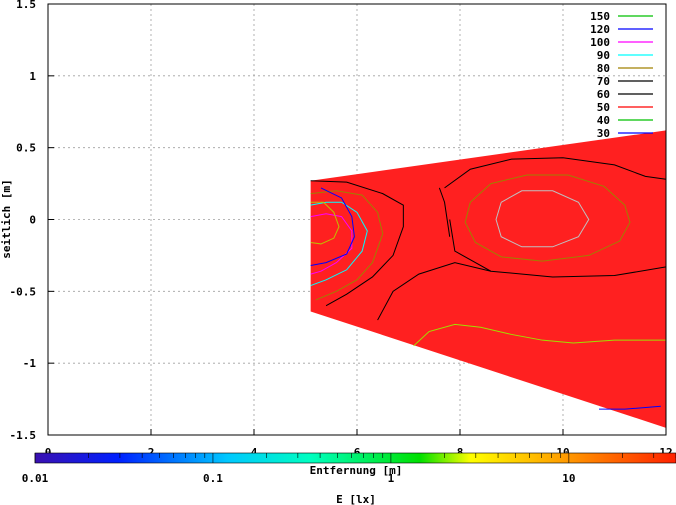 The height and width of the screenshot is (505, 676). Describe the element at coordinates (23, 435) in the screenshot. I see `y-tick-label: -1.5` at that location.